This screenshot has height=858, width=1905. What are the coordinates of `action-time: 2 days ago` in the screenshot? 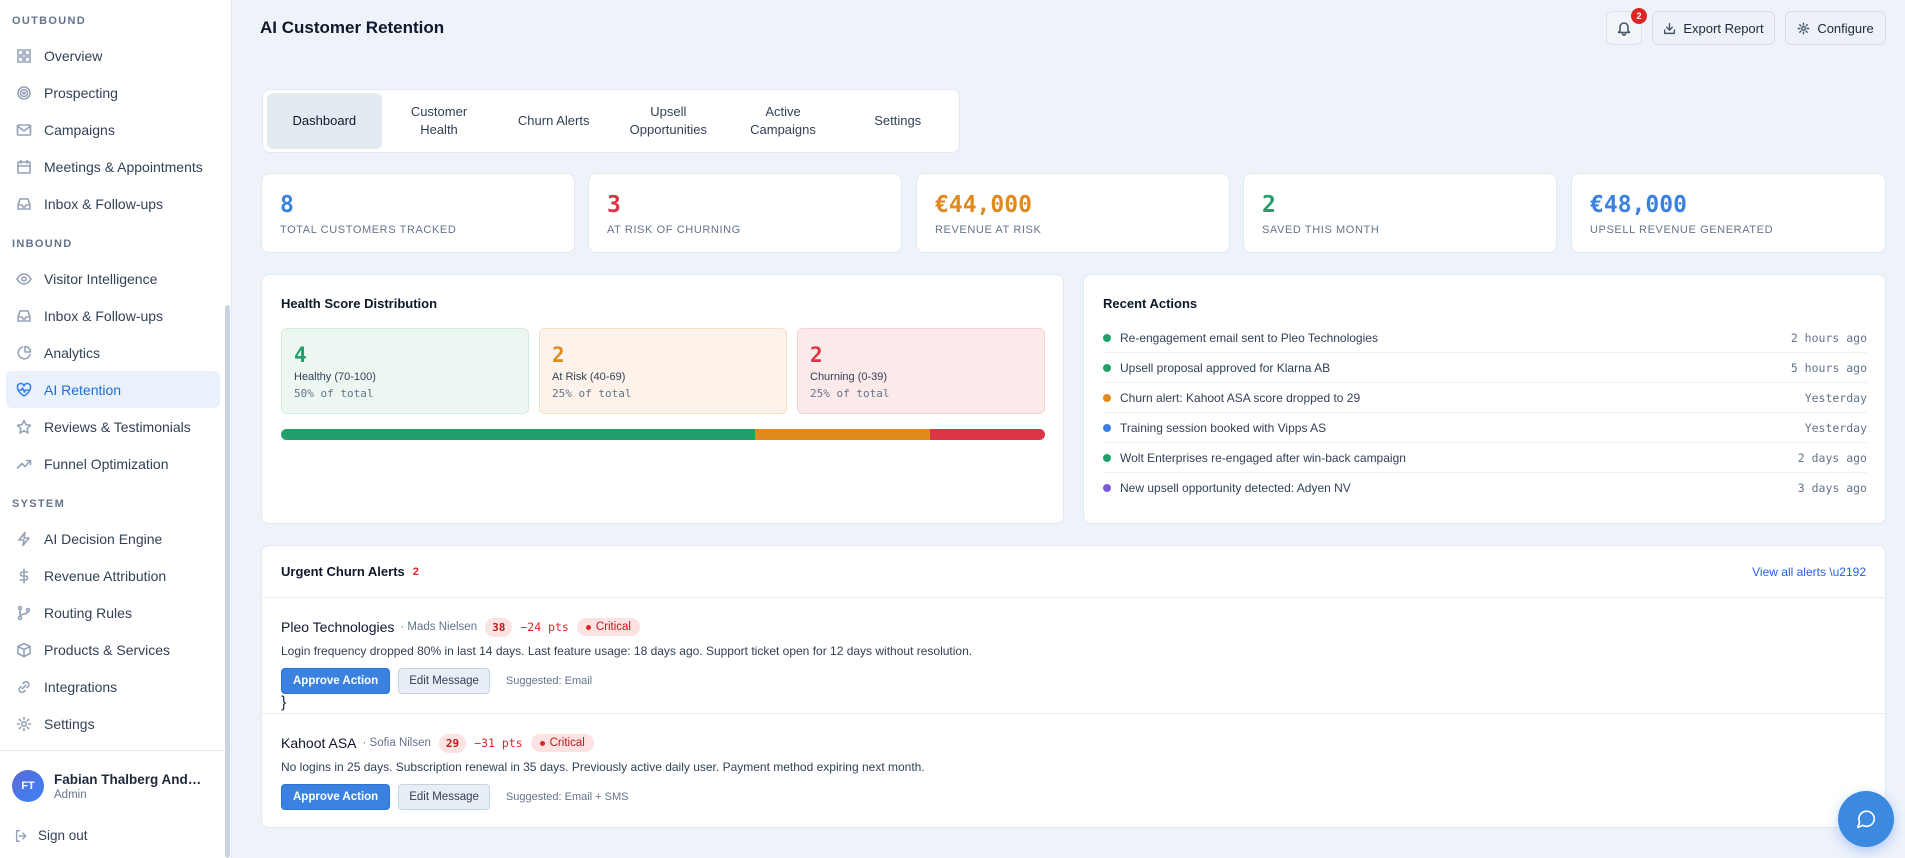 It's located at (1832, 457).